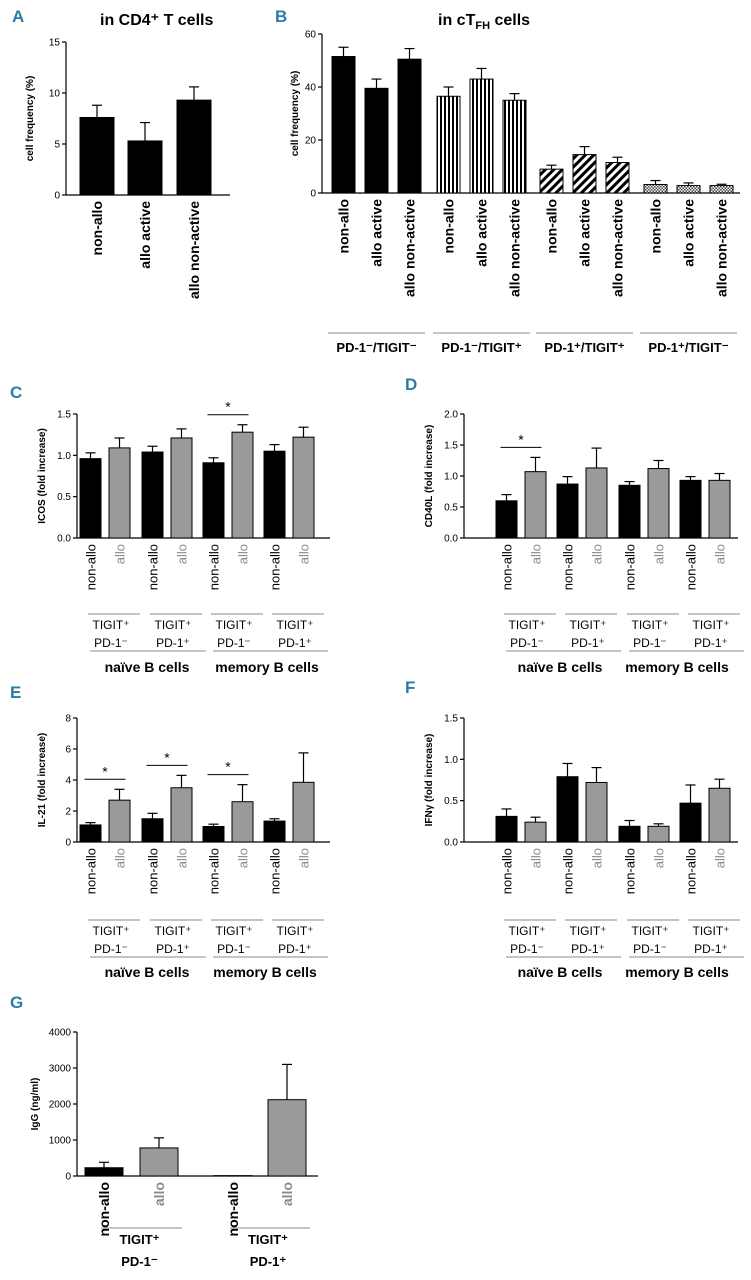  Describe the element at coordinates (451, 508) in the screenshot. I see `y-tick-label: 0.5` at that location.